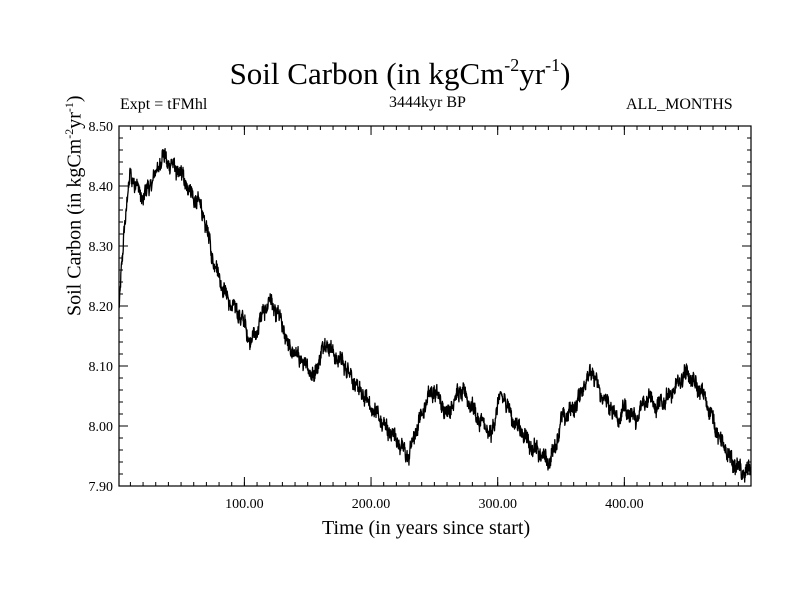 Image resolution: width=800 pixels, height=600 pixels. I want to click on x-tick-label: 400.00, so click(624, 504).